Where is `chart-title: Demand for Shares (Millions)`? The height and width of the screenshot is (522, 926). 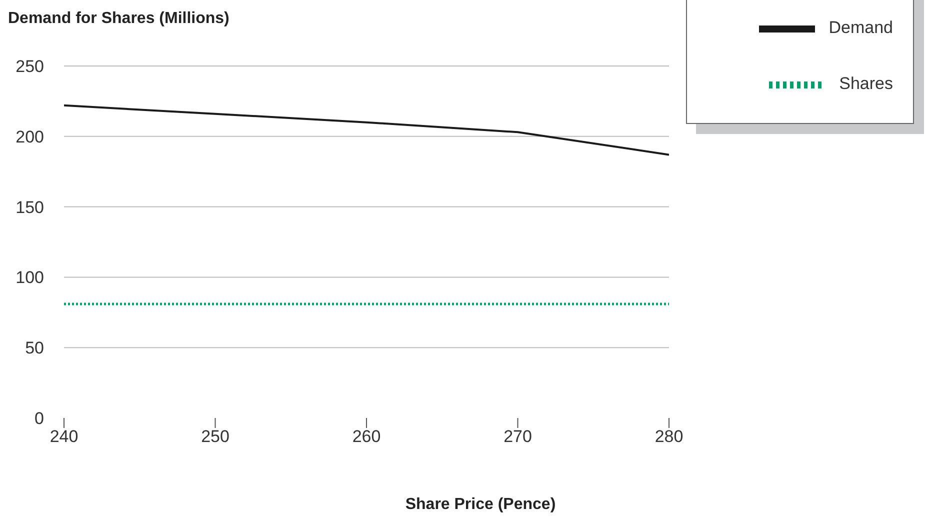 chart-title: Demand for Shares (Millions) is located at coordinates (119, 19).